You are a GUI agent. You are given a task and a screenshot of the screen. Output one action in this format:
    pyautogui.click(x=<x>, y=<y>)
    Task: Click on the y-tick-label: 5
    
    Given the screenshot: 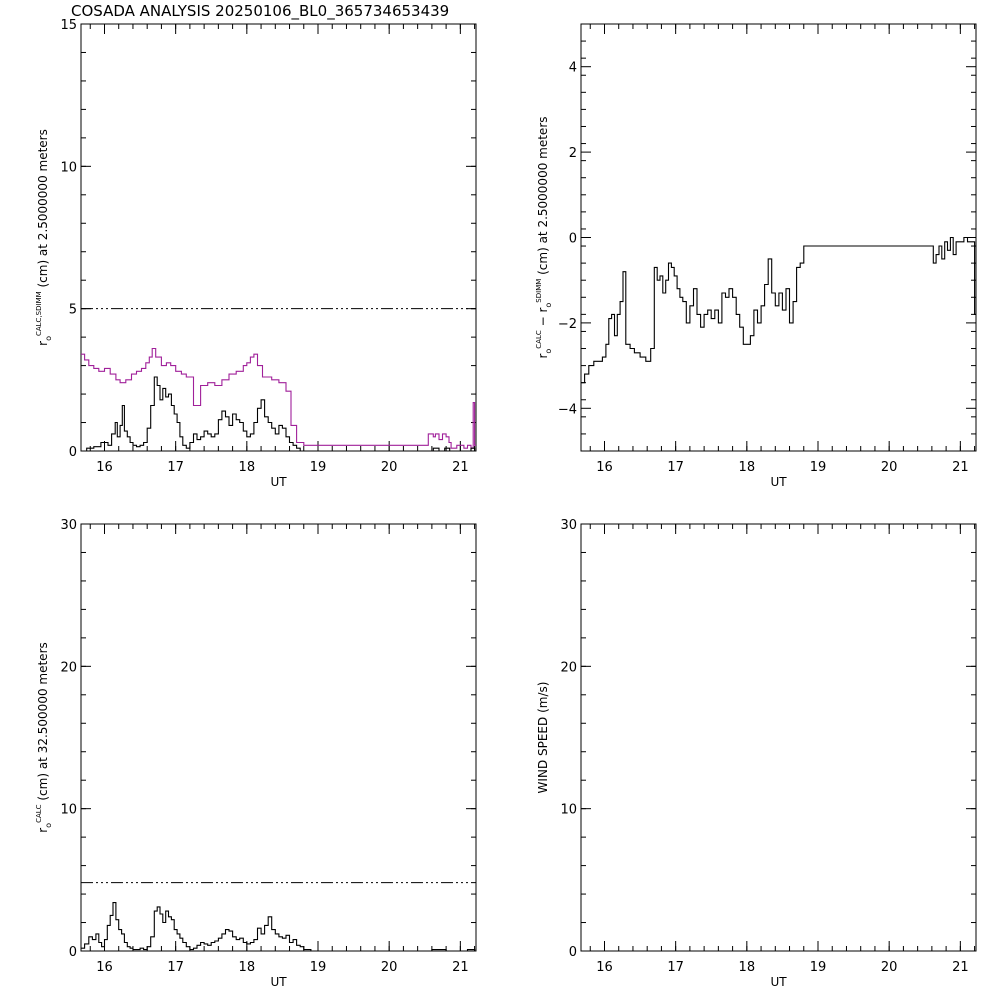 What is the action you would take?
    pyautogui.click(x=73, y=310)
    